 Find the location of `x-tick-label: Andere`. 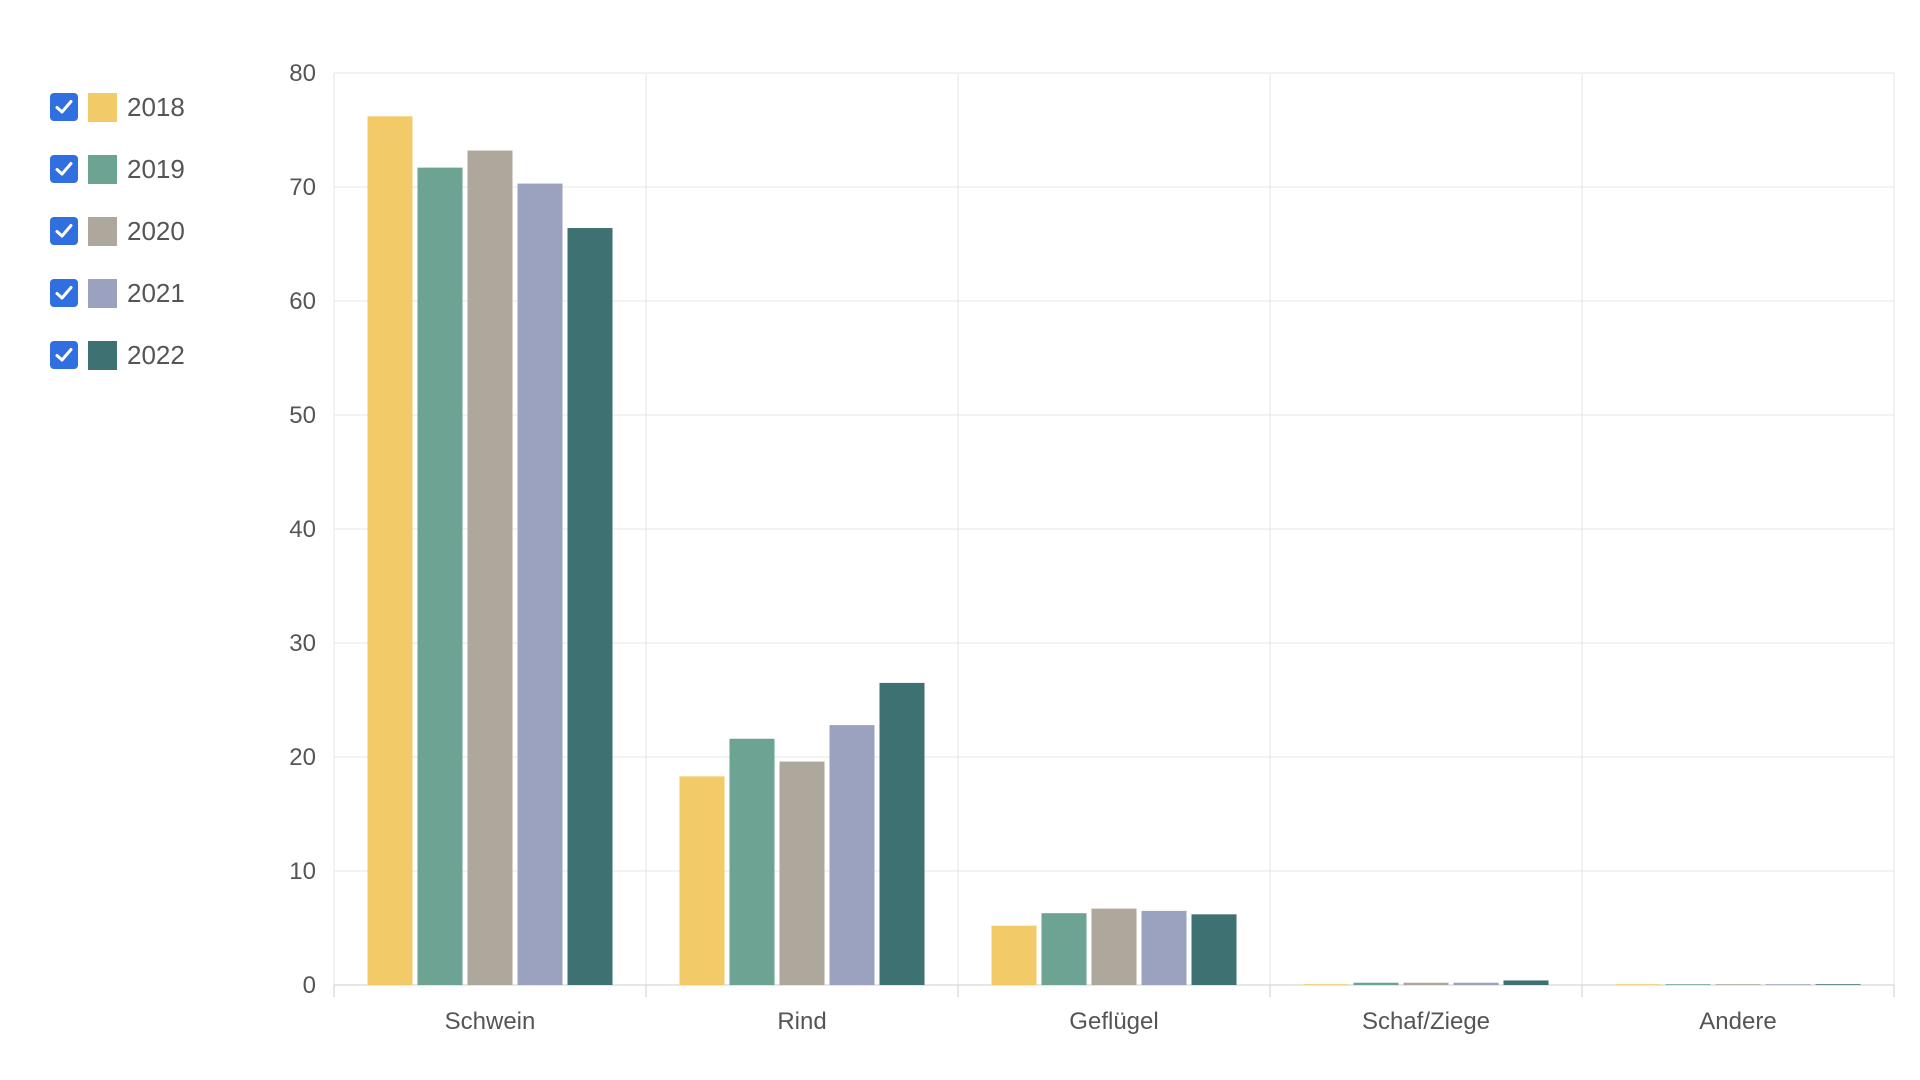

x-tick-label: Andere is located at coordinates (1737, 1021).